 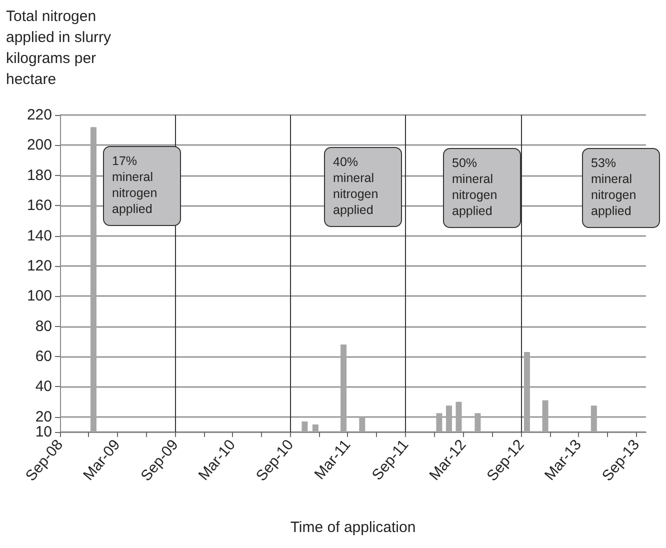 I want to click on y-axis-title: Total nitrogen applied in slurry kilograms per hectare, so click(x=59, y=48).